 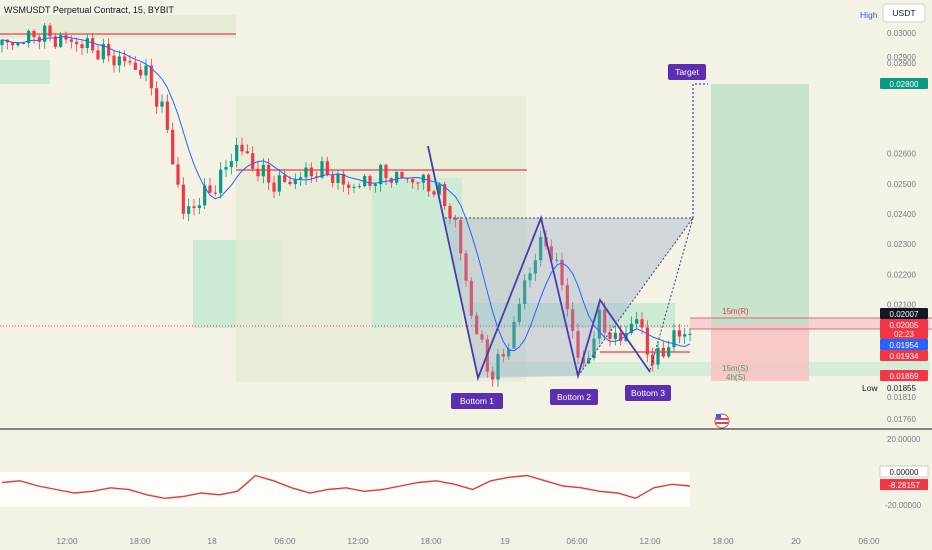 I want to click on osc-badge-label: 0.00000, so click(x=904, y=472).